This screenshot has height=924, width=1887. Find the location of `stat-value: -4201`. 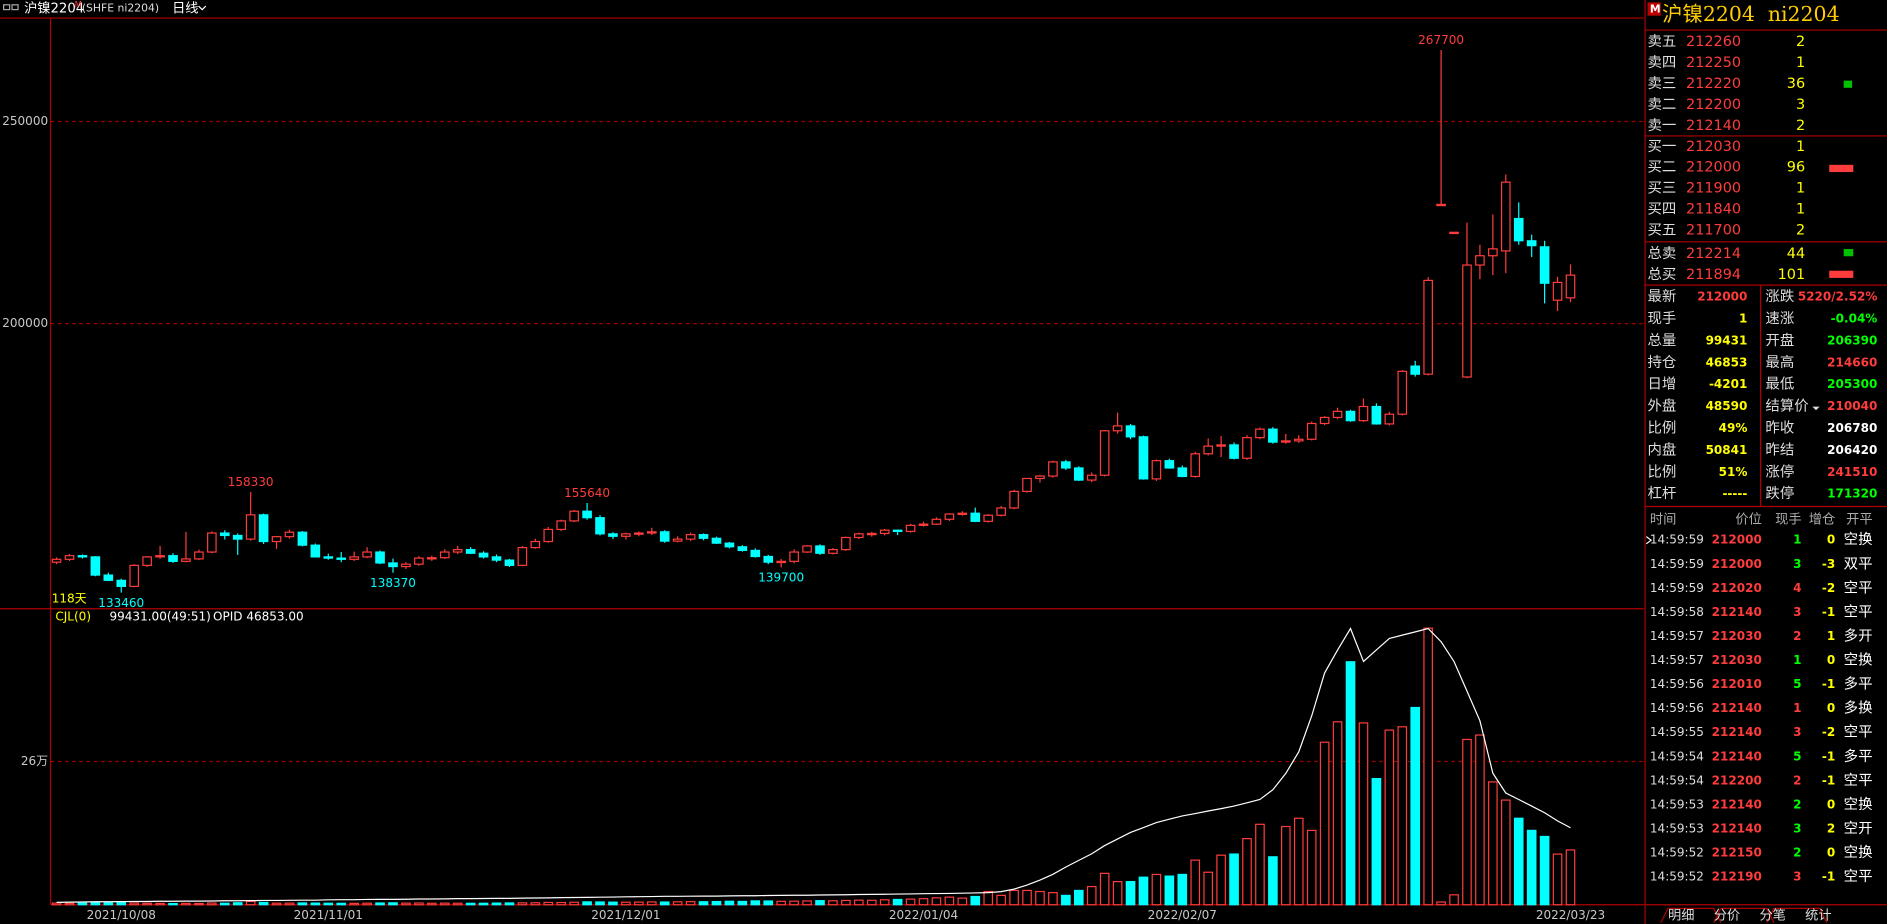

stat-value: -4201 is located at coordinates (1728, 384).